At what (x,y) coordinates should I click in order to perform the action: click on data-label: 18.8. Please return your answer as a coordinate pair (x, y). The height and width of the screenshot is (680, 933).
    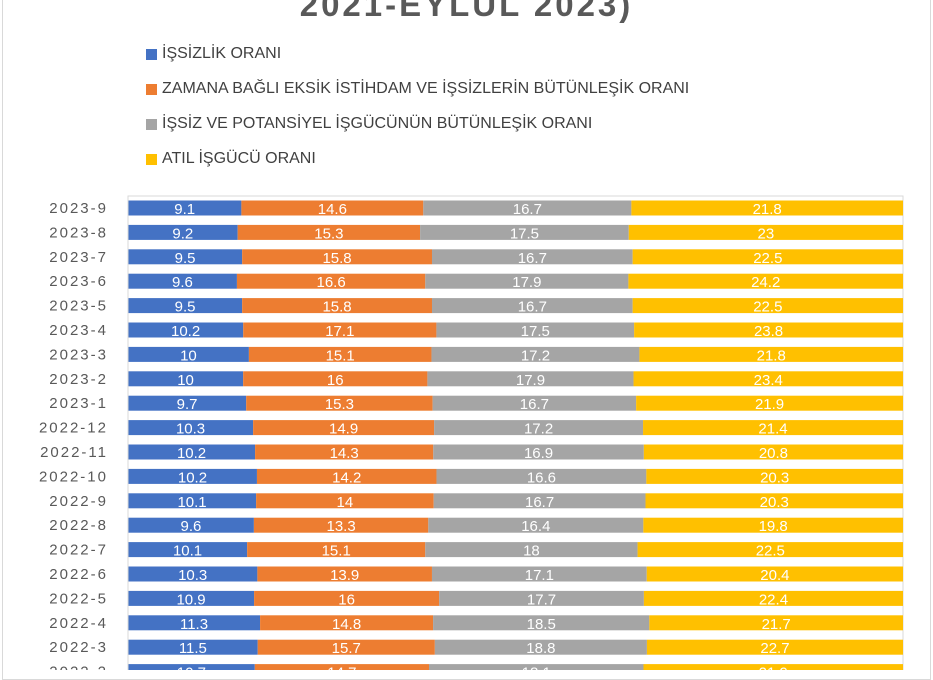
    Looking at the image, I should click on (540, 648).